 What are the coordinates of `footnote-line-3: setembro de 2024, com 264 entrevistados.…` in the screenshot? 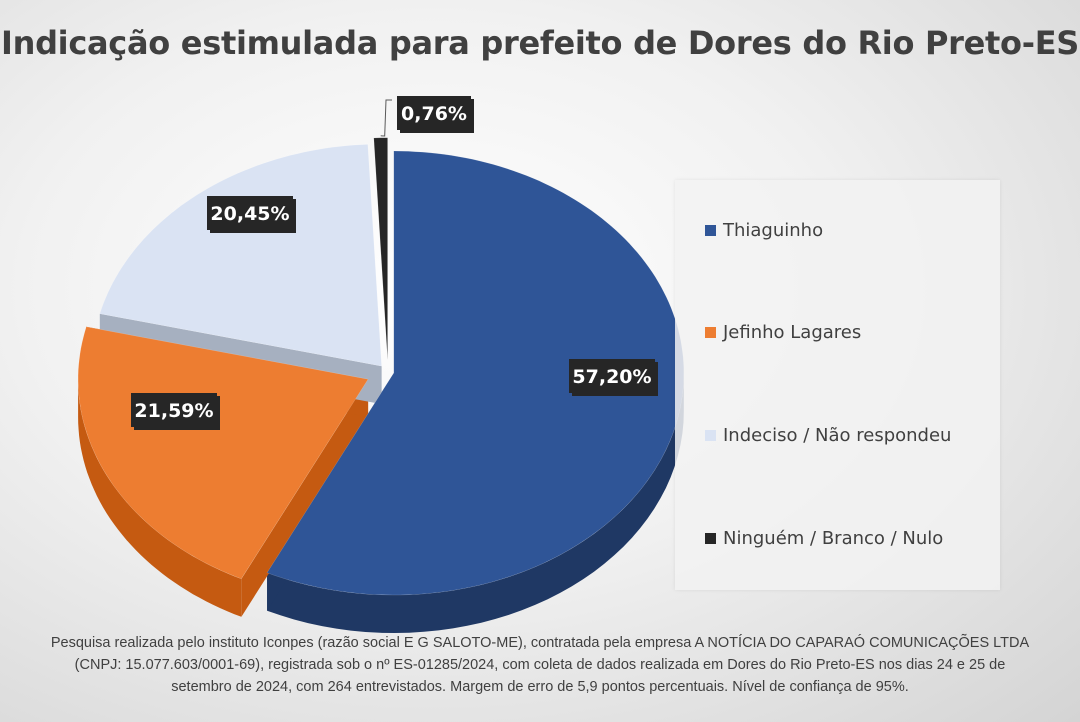 It's located at (540, 687).